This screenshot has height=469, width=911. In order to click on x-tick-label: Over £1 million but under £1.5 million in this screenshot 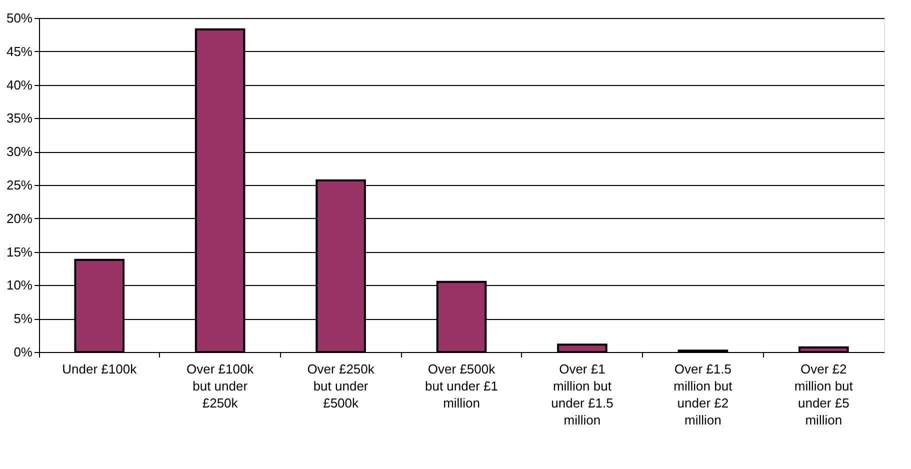, I will do `click(582, 395)`.